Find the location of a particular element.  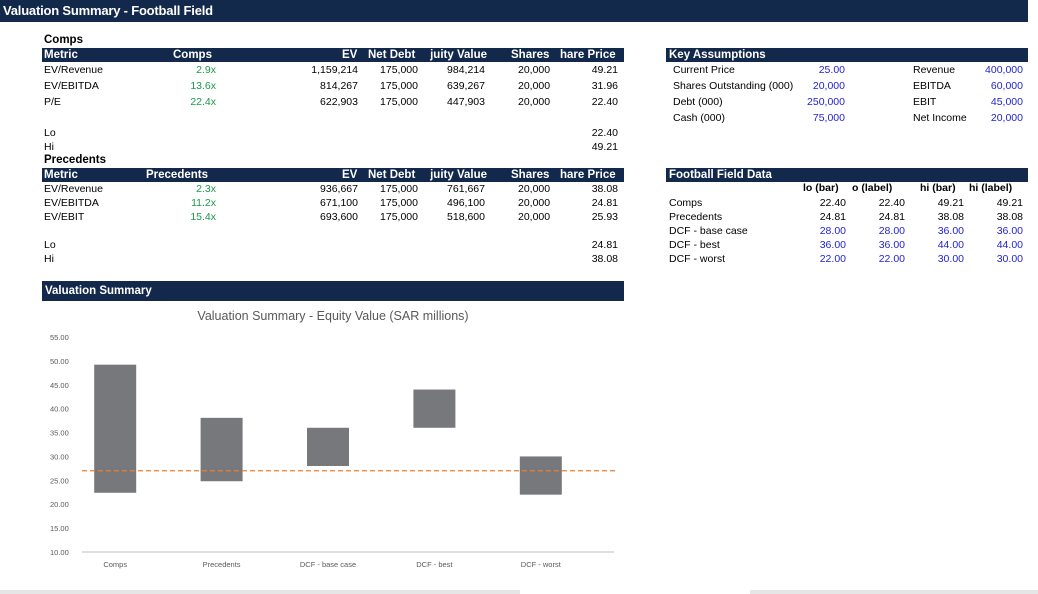

comps-row-ev: 814,267 is located at coordinates (339, 86).